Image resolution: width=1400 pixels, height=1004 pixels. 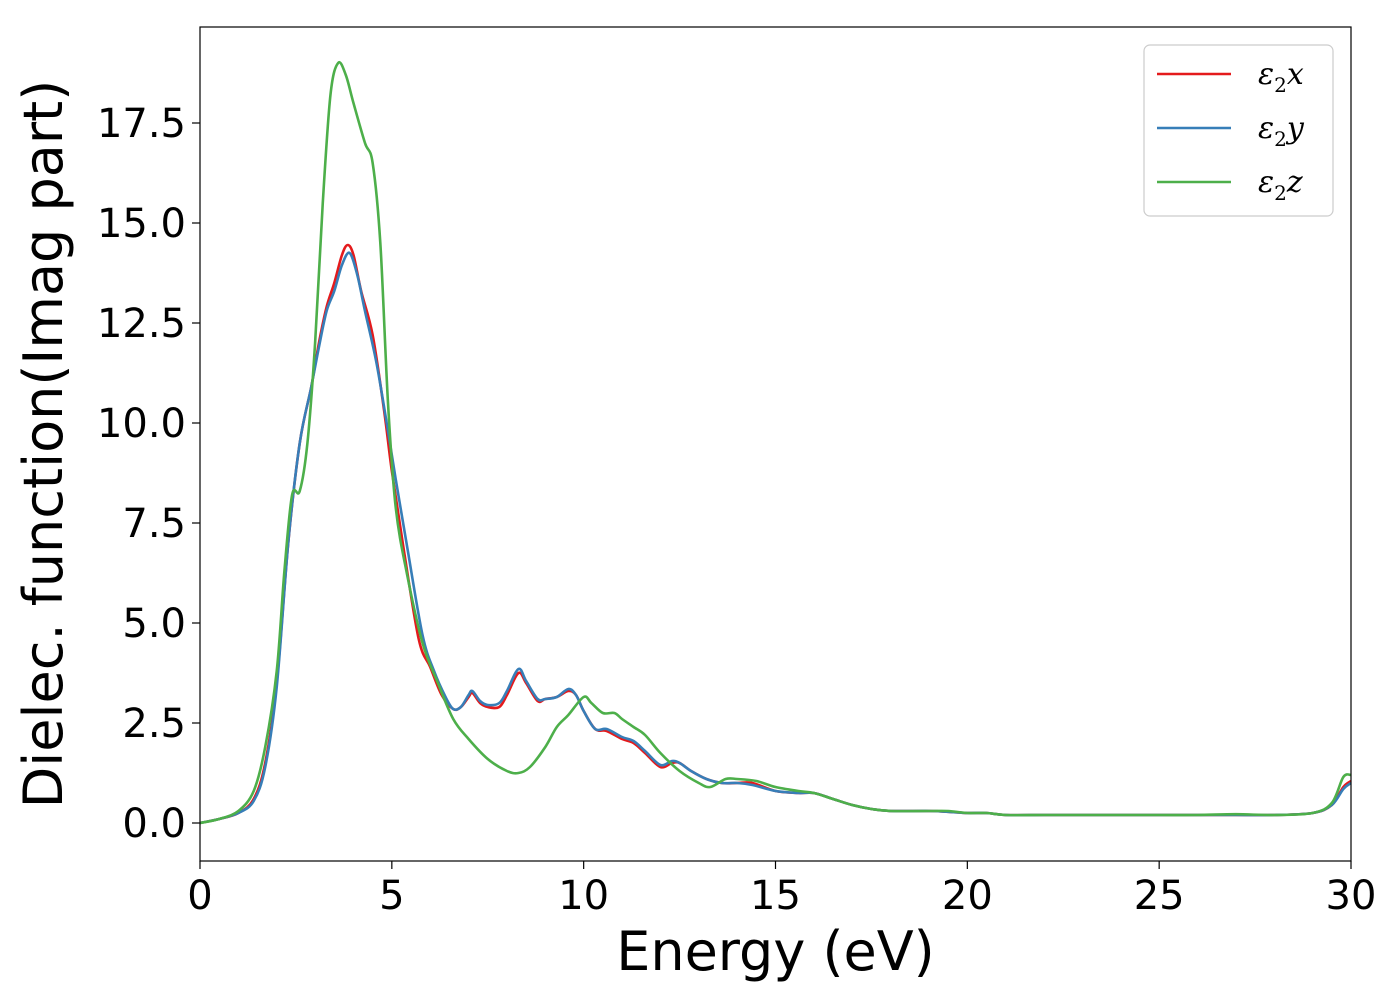 What do you see at coordinates (141, 124) in the screenshot?
I see `y-tick-label: 17.5` at bounding box center [141, 124].